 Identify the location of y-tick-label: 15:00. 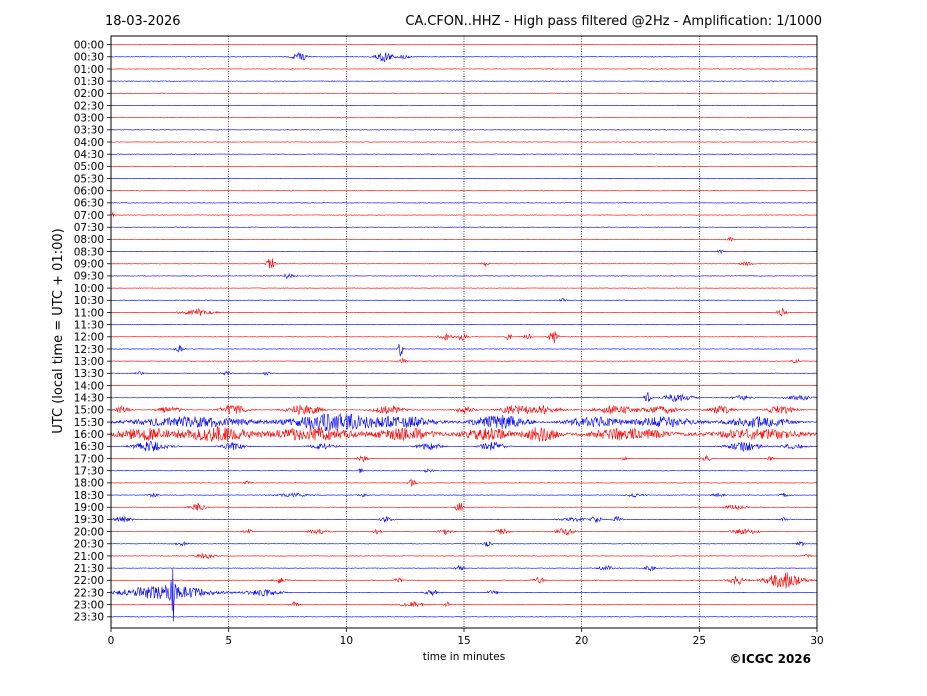
(89, 411).